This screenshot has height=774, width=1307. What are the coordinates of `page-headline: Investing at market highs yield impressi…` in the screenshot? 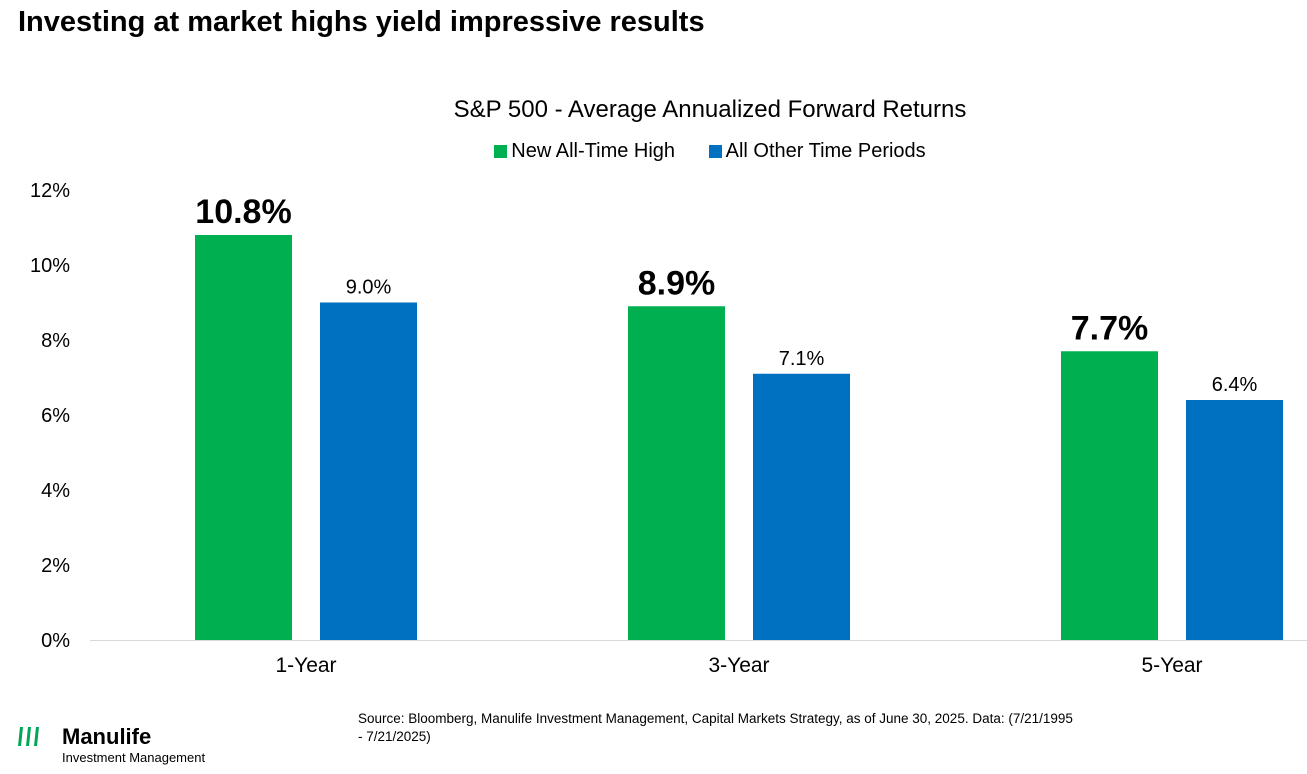 It's located at (361, 22).